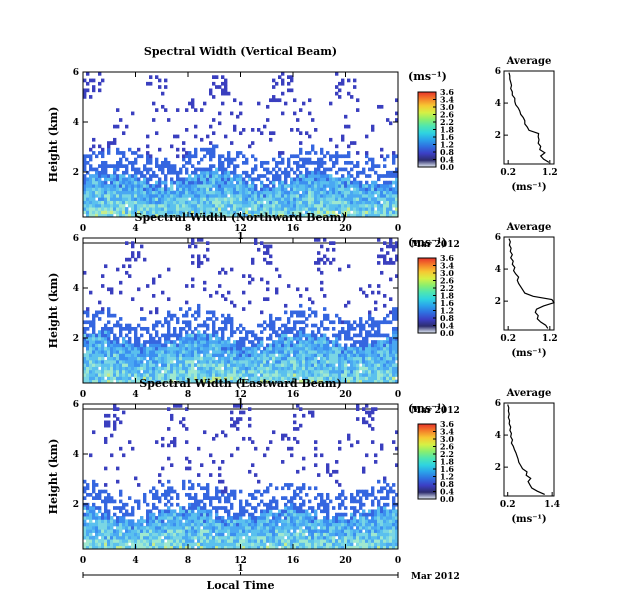  What do you see at coordinates (240, 383) in the screenshot?
I see `chart-title: Spectral Width (Eastward Beam)` at bounding box center [240, 383].